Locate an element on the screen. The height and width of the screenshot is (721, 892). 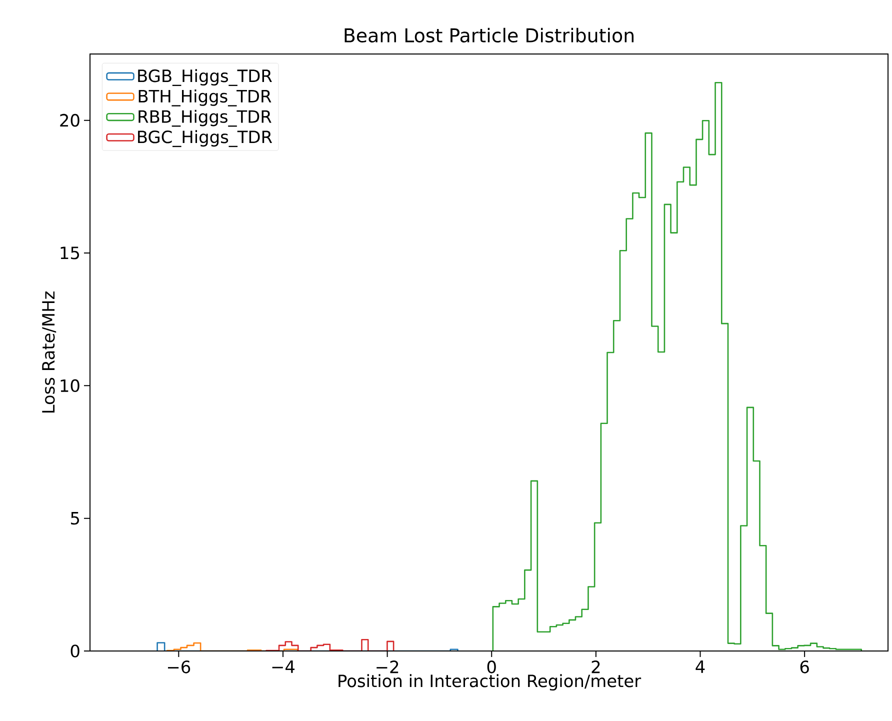
x-tick-label: −2 is located at coordinates (387, 667).